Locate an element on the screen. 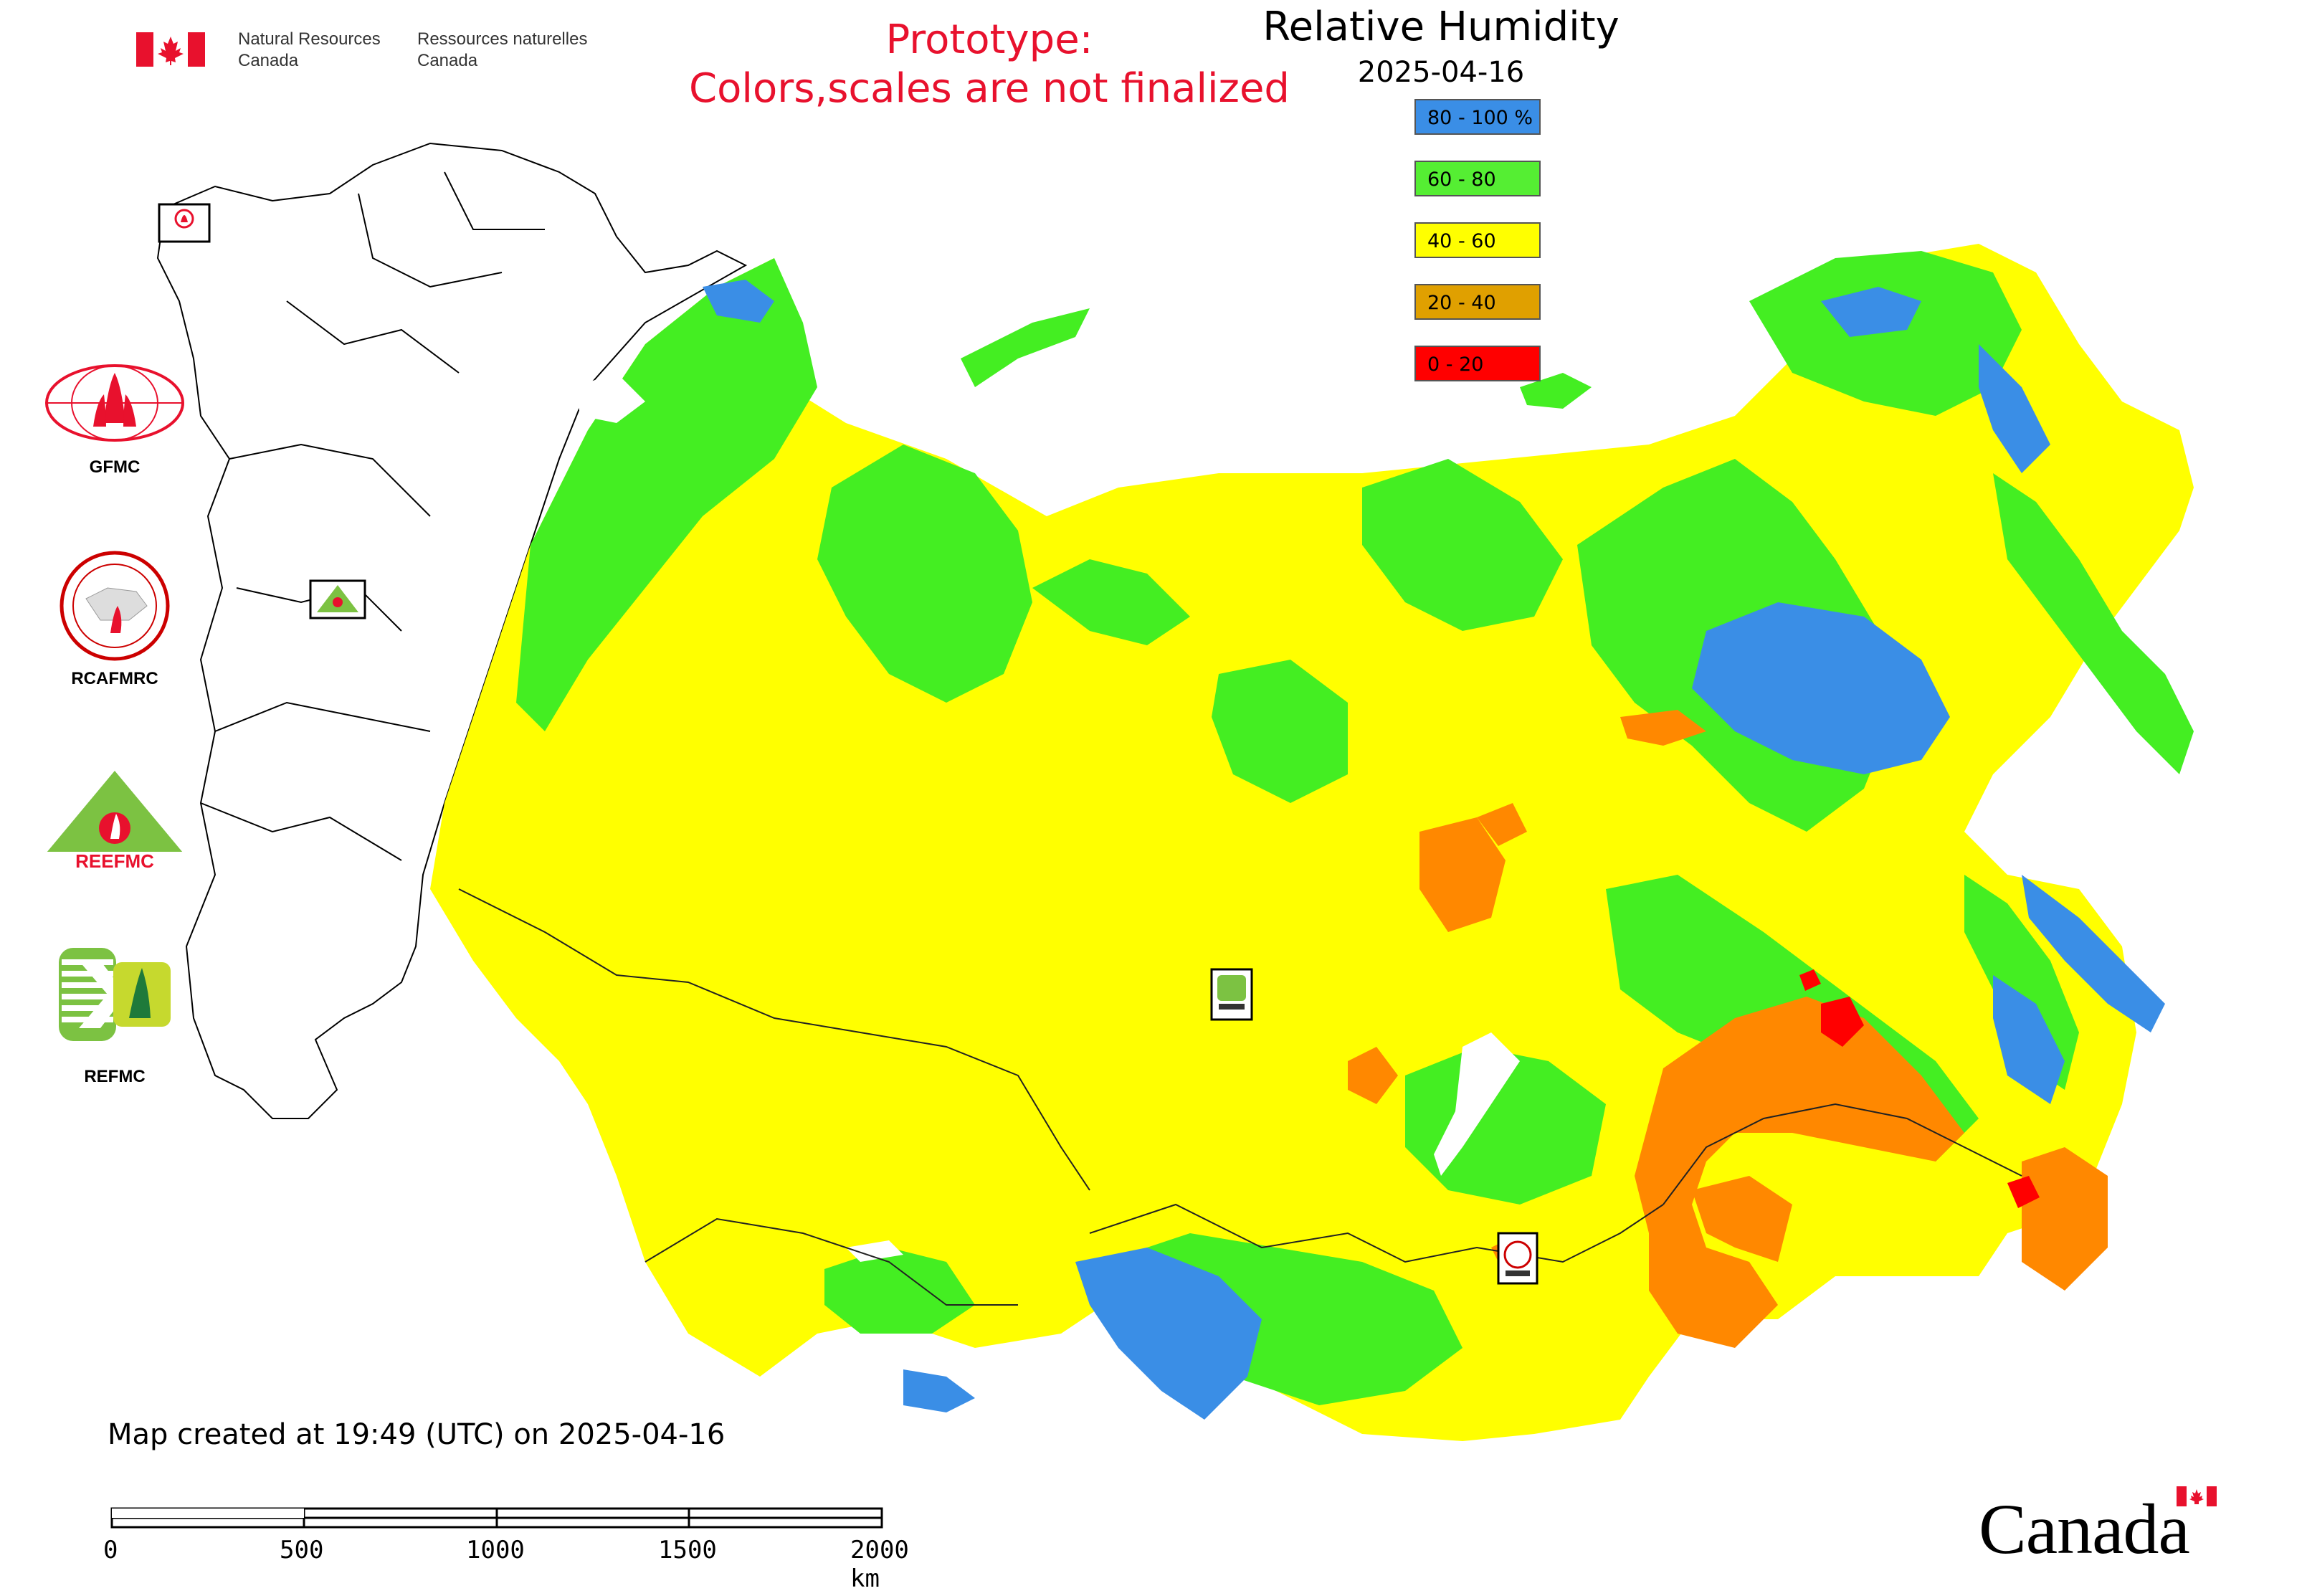 The height and width of the screenshot is (1596, 2302). legend-label: 0 - 20 is located at coordinates (1455, 364).